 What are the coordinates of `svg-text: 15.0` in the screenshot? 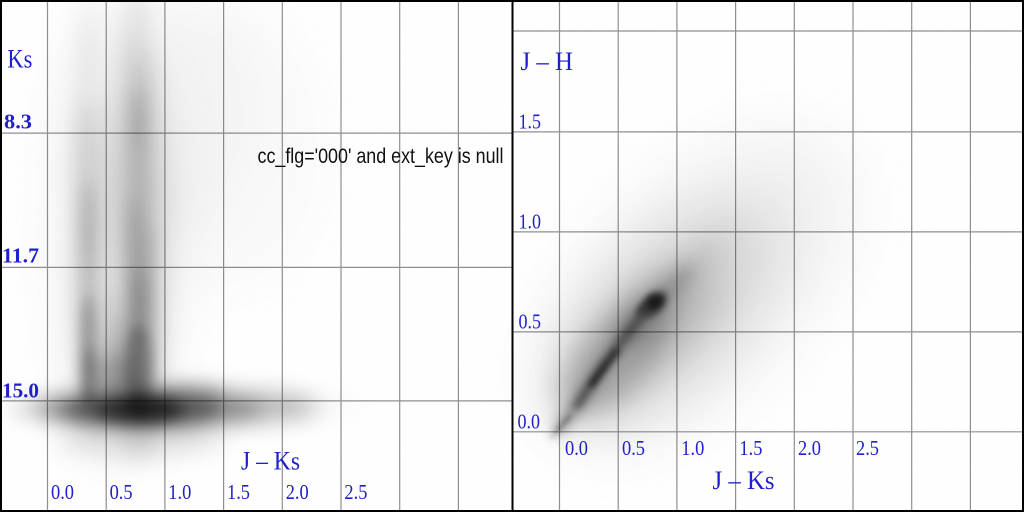 It's located at (20, 391).